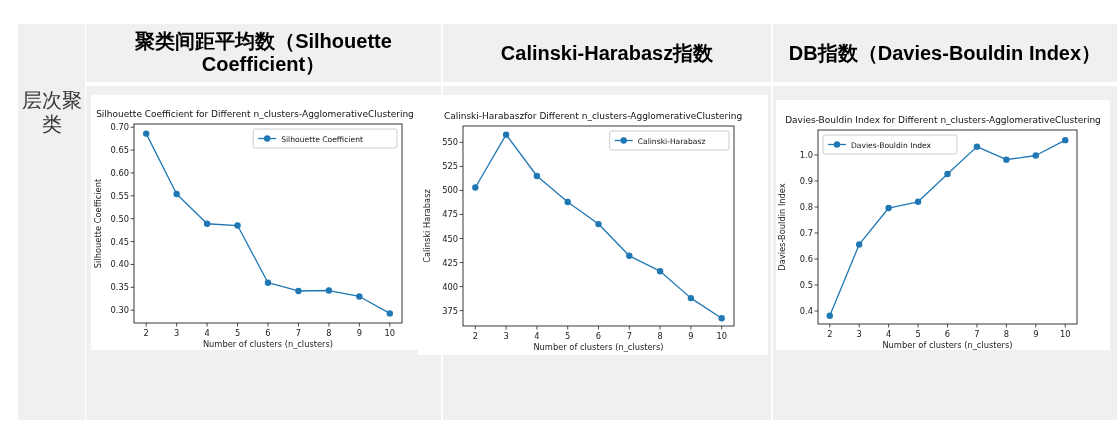 The height and width of the screenshot is (423, 1117). I want to click on y-tick-label: 375, so click(450, 310).